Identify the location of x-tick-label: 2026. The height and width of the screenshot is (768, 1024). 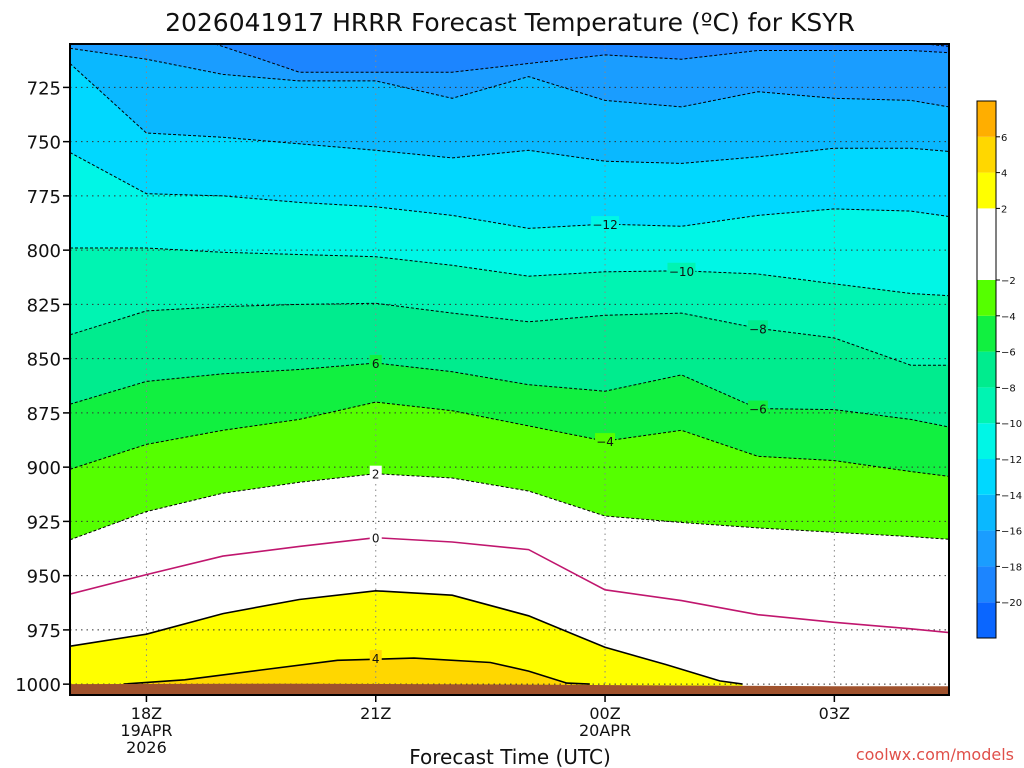
(146, 747).